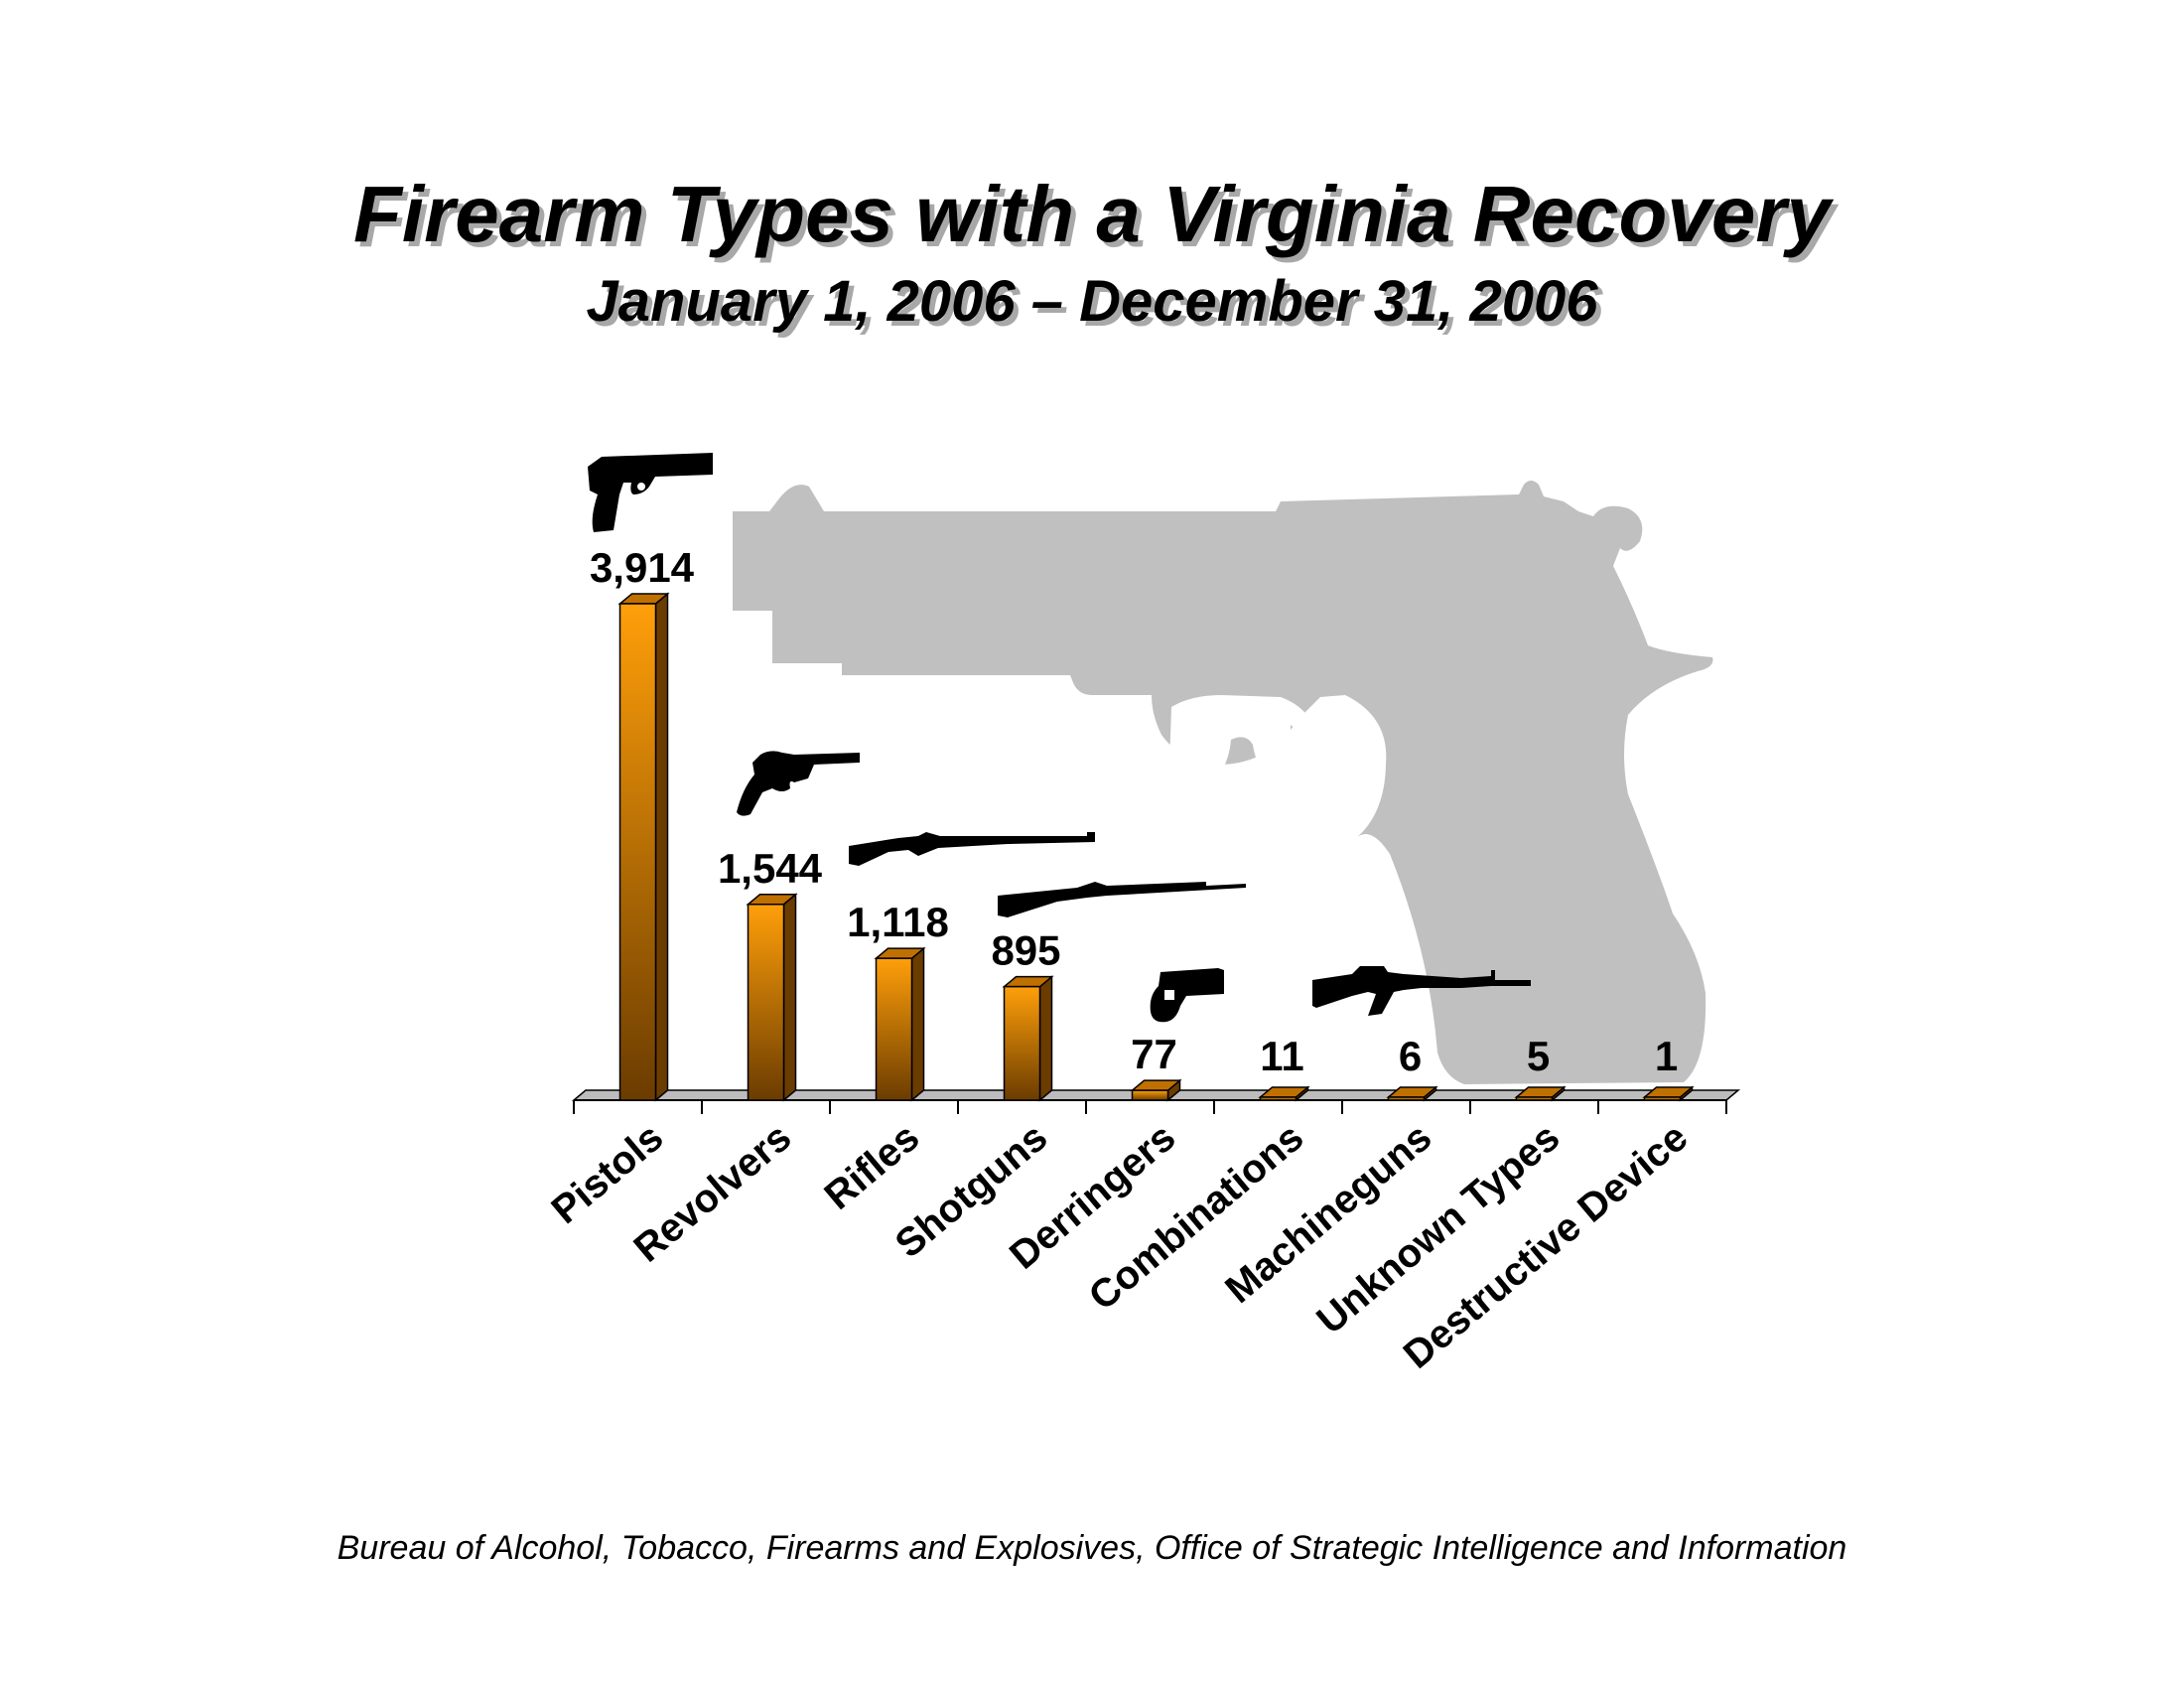  Describe the element at coordinates (1668, 1093) in the screenshot. I see `bar-destructive-device` at that location.